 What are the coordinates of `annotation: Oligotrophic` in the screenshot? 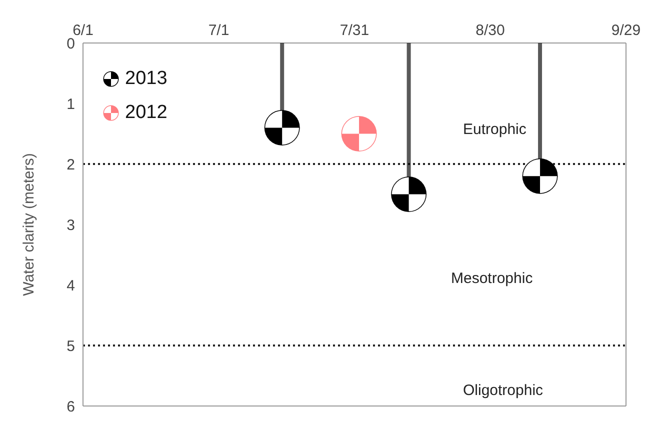 It's located at (503, 390).